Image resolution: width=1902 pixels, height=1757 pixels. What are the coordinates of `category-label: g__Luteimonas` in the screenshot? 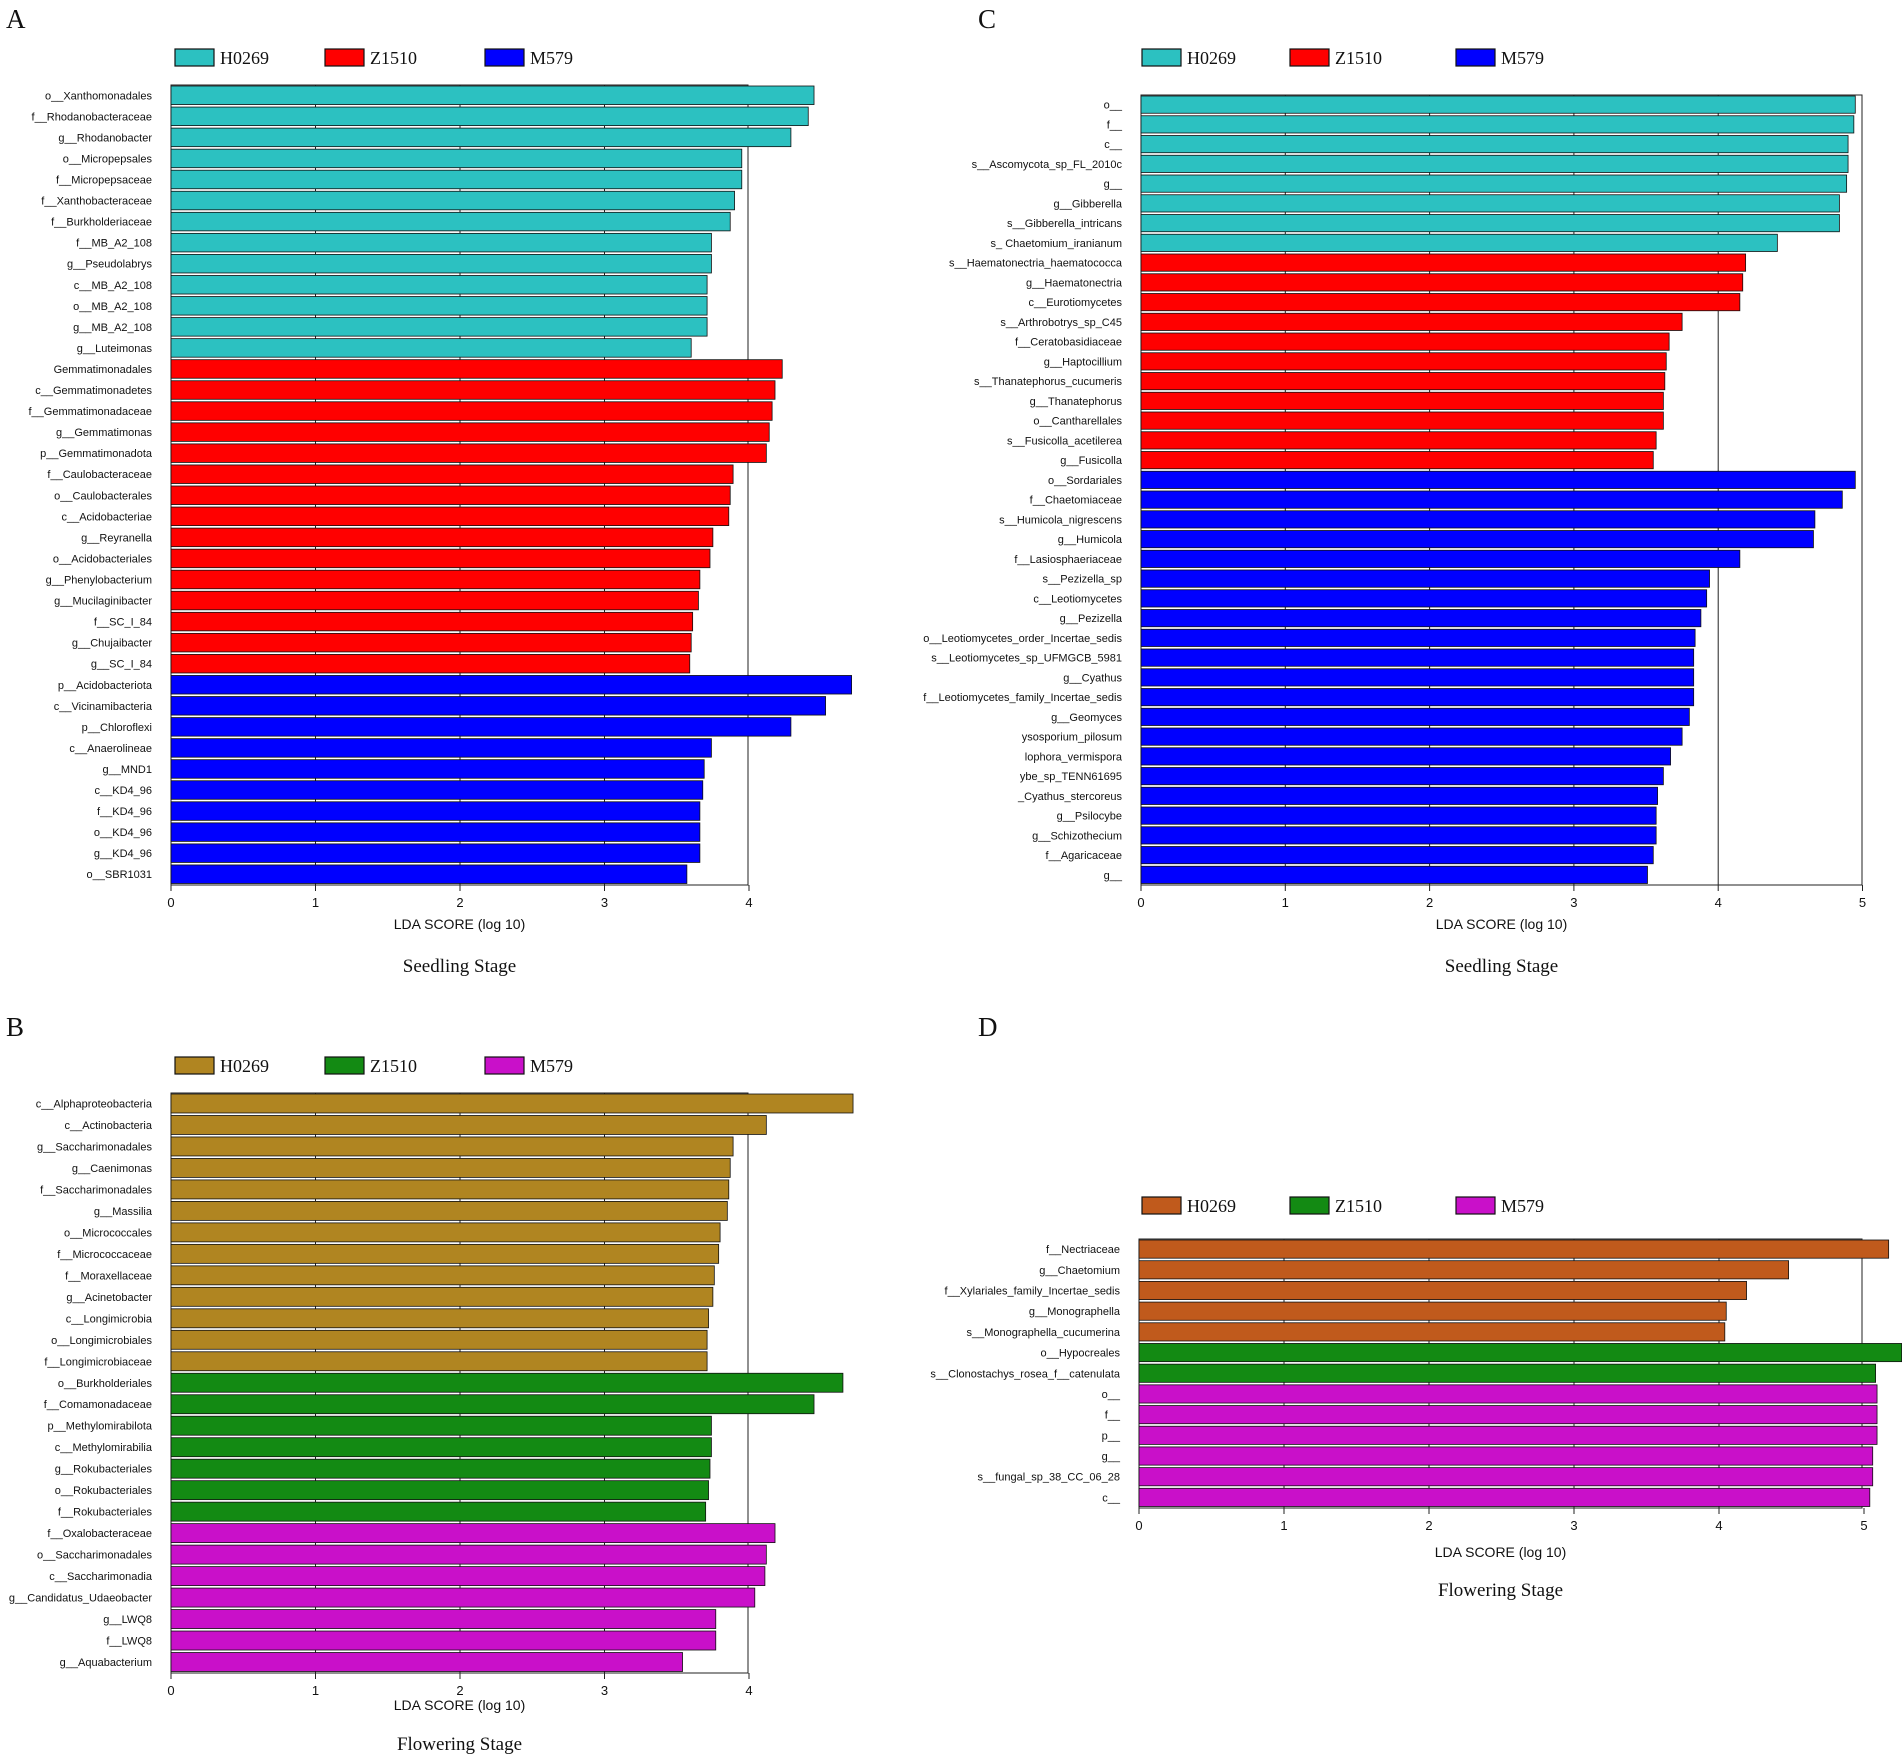 It's located at (115, 349).